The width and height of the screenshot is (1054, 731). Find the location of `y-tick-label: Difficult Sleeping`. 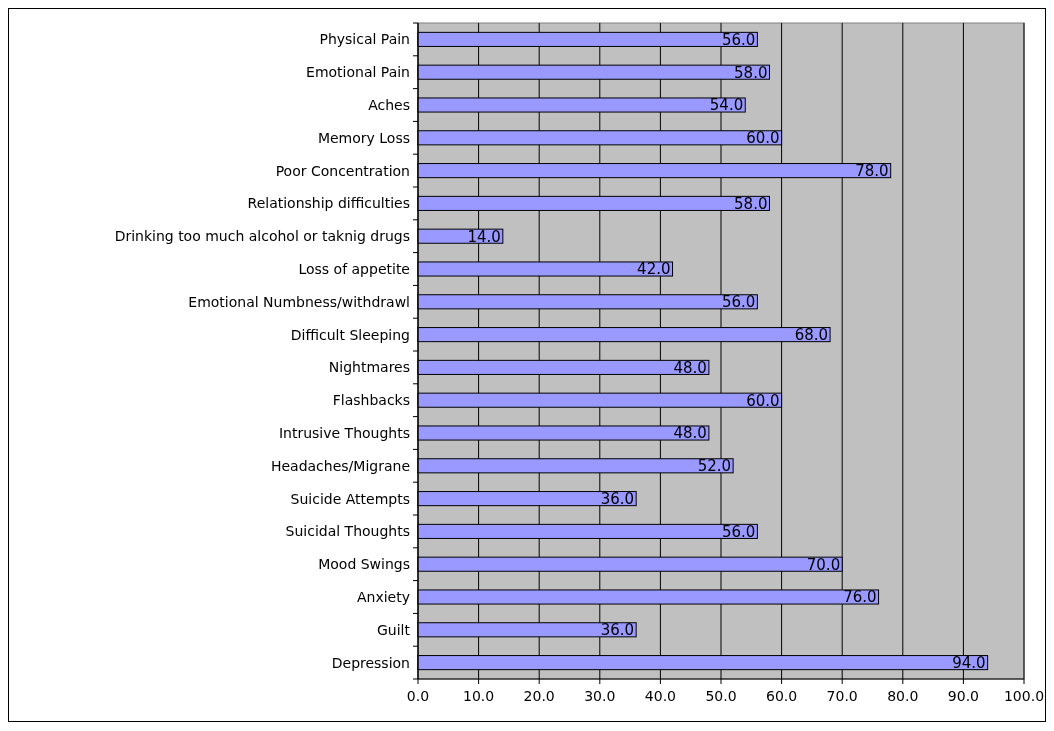

y-tick-label: Difficult Sleeping is located at coordinates (350, 334).